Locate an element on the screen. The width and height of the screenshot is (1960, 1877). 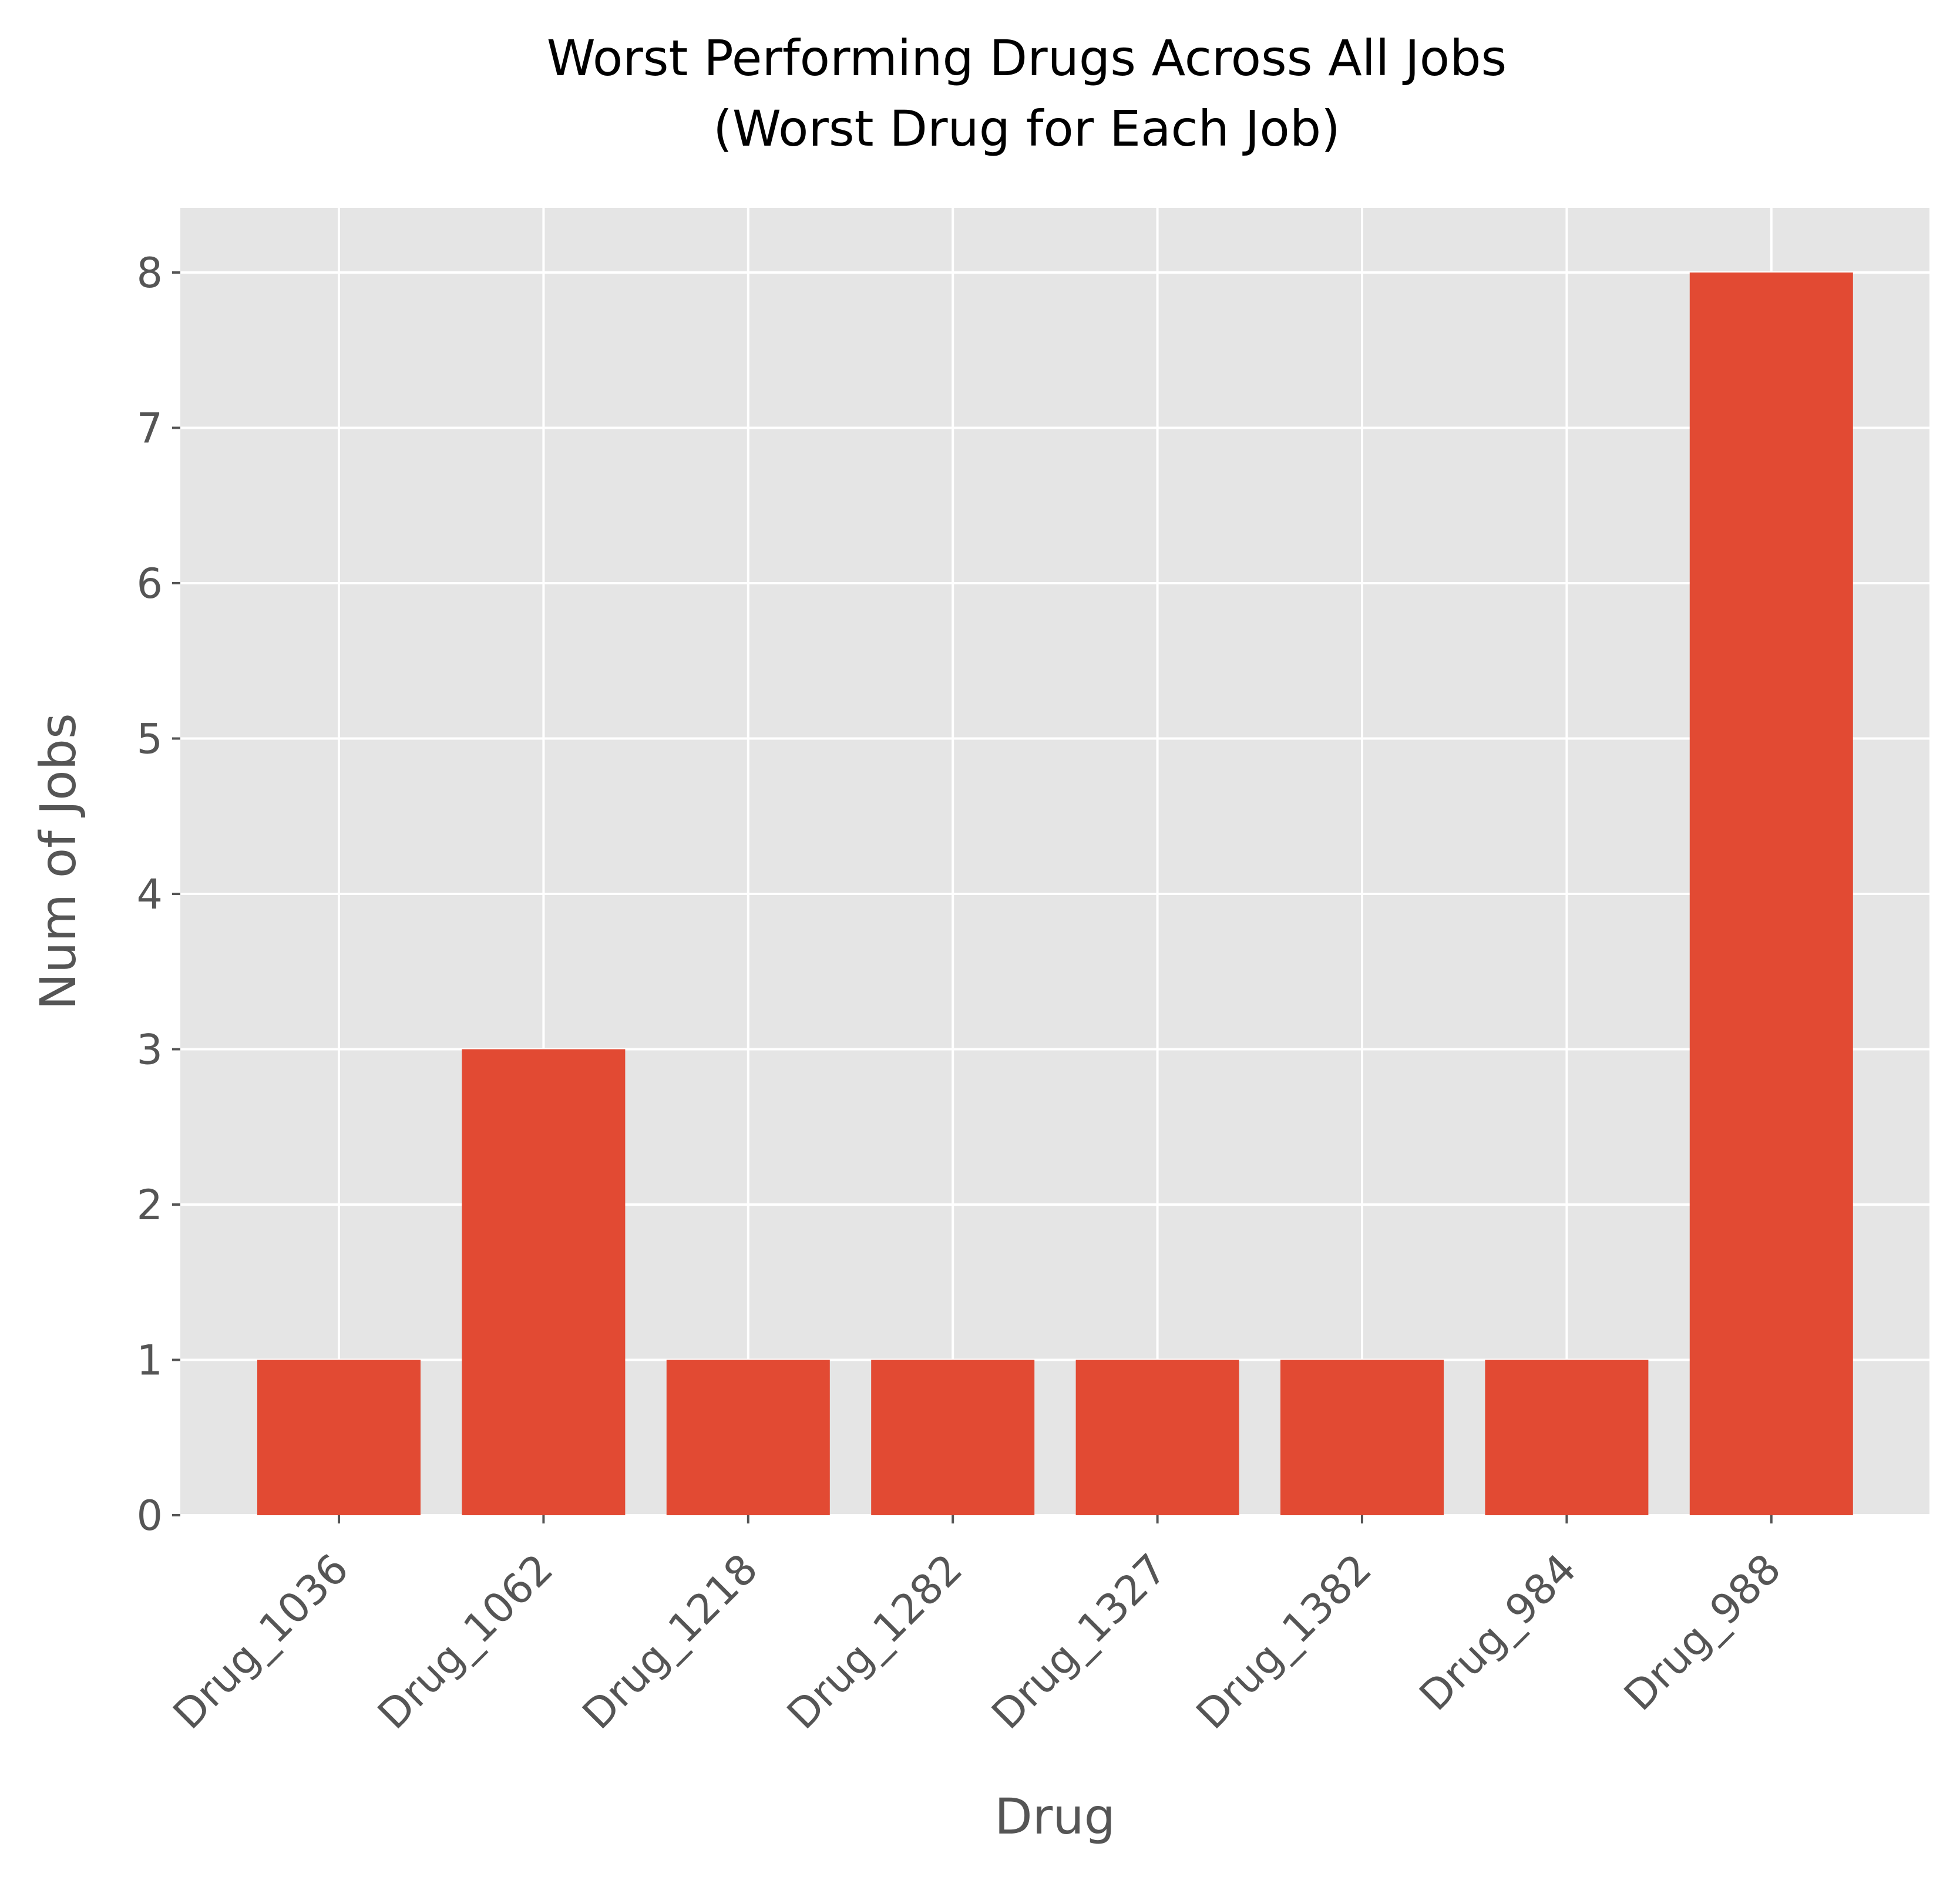
y-axis-ticks: 0 1 2 3 4 5 6 7 8 is located at coordinates (158, 895).